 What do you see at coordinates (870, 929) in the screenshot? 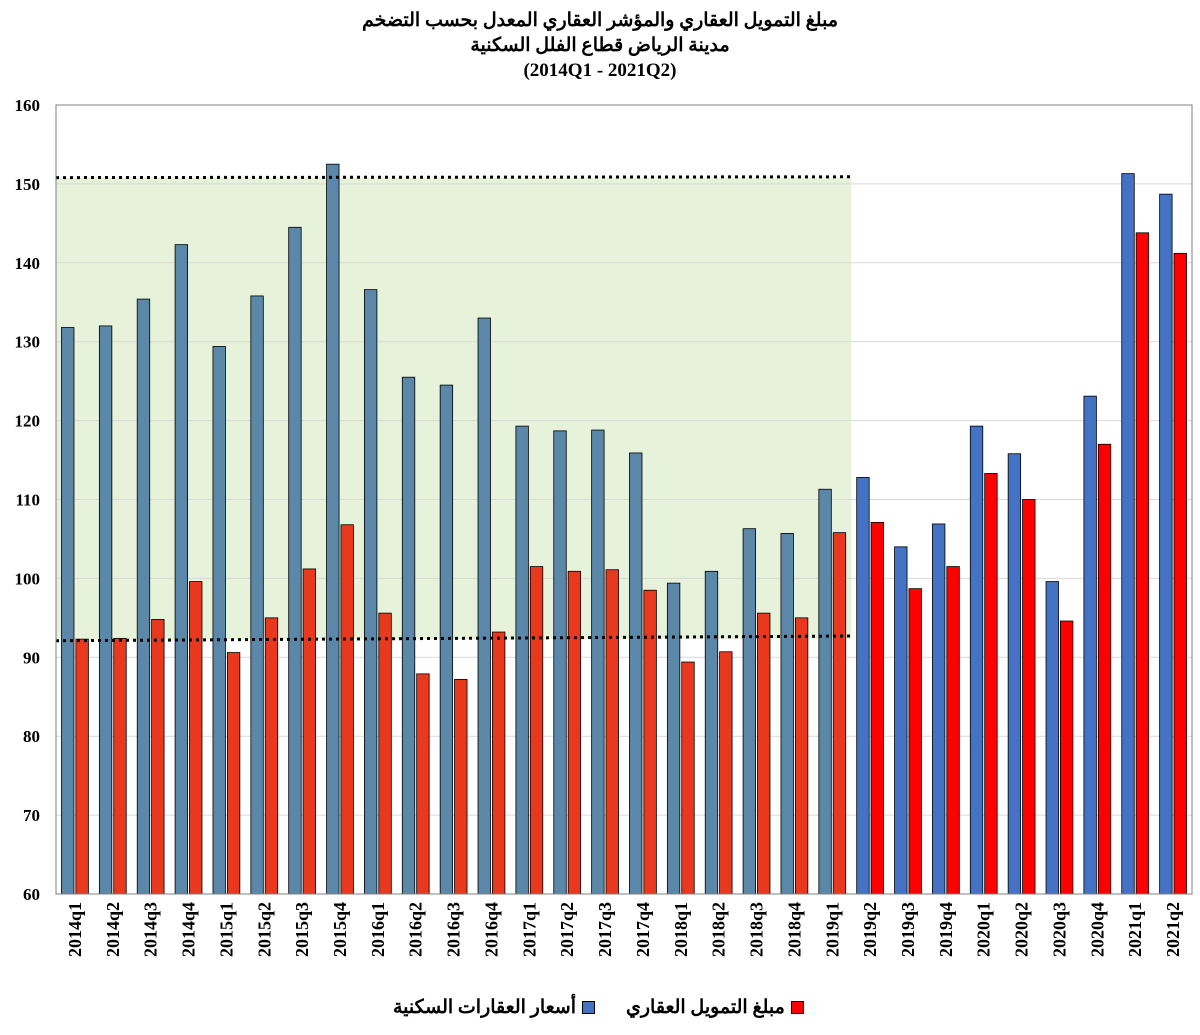
I see `x-tick-label: 2019q2` at bounding box center [870, 929].